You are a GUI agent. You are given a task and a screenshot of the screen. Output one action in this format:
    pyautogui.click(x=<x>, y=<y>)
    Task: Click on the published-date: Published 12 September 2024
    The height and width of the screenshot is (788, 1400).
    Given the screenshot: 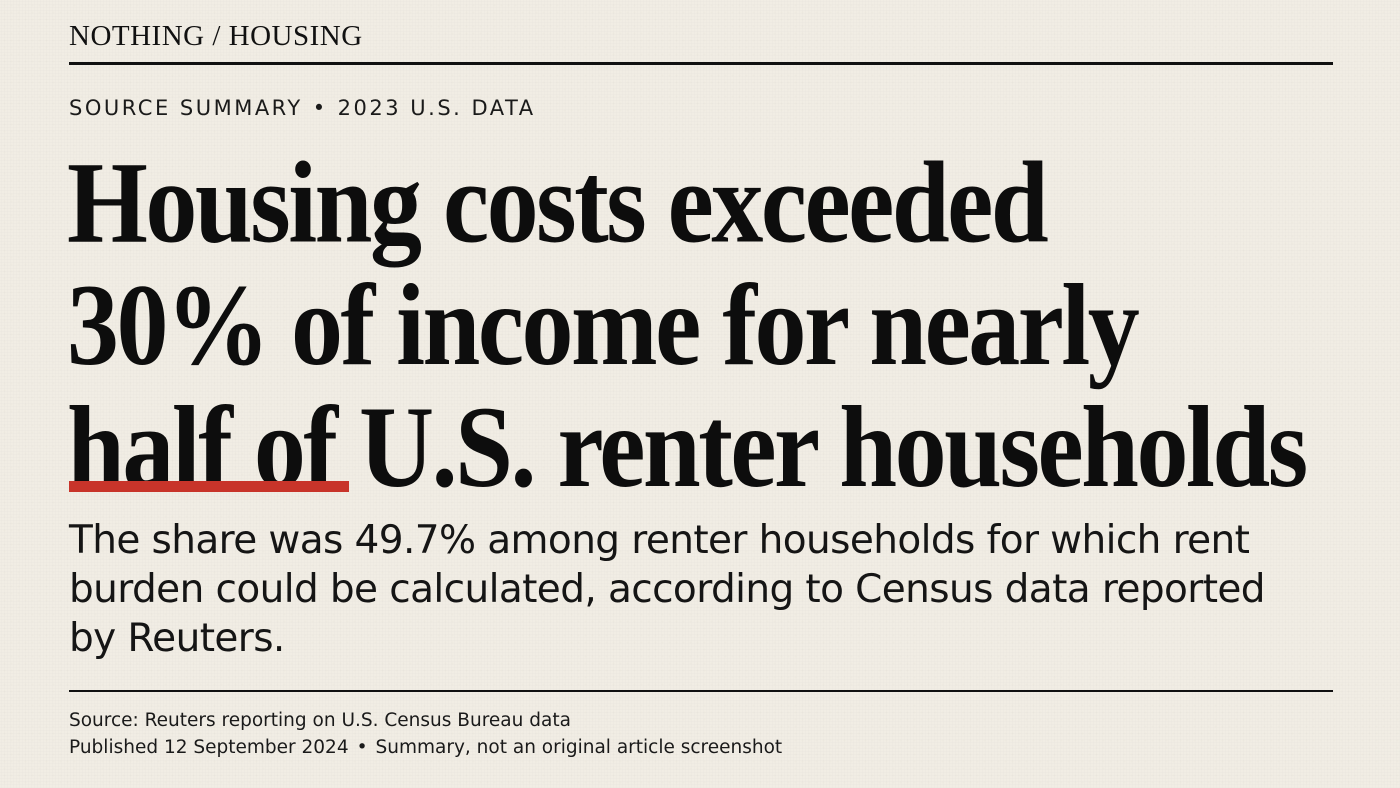 What is the action you would take?
    pyautogui.click(x=209, y=747)
    